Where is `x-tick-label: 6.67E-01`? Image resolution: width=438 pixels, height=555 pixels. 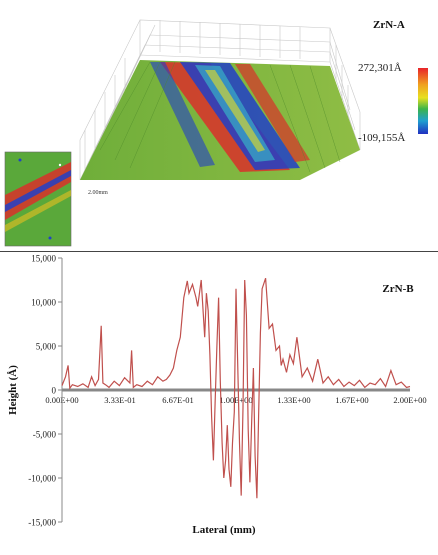 x-tick-label: 6.67E-01 is located at coordinates (177, 400).